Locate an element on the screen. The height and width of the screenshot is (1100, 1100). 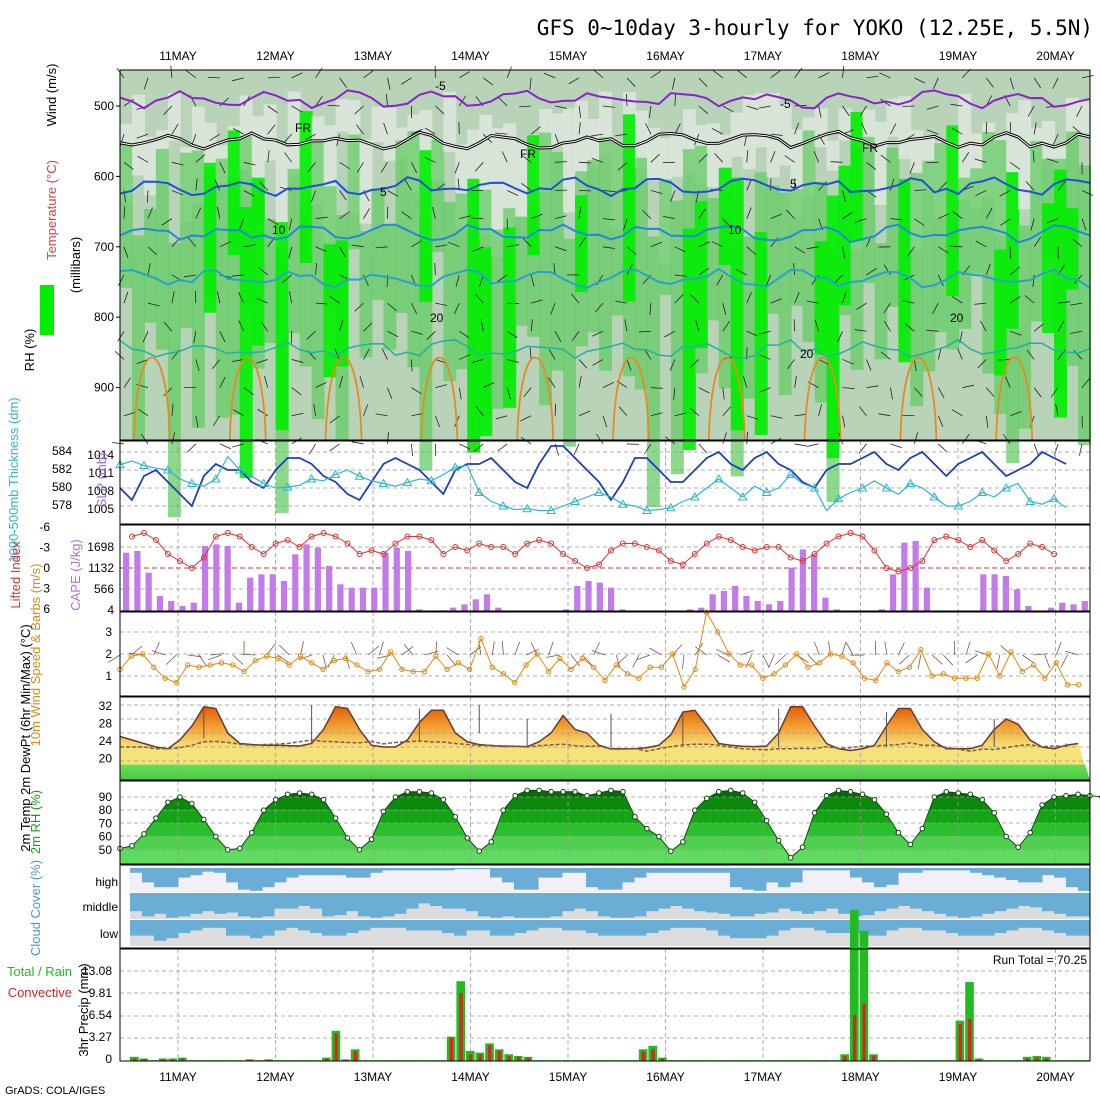
contour-label: FR is located at coordinates (303, 128).